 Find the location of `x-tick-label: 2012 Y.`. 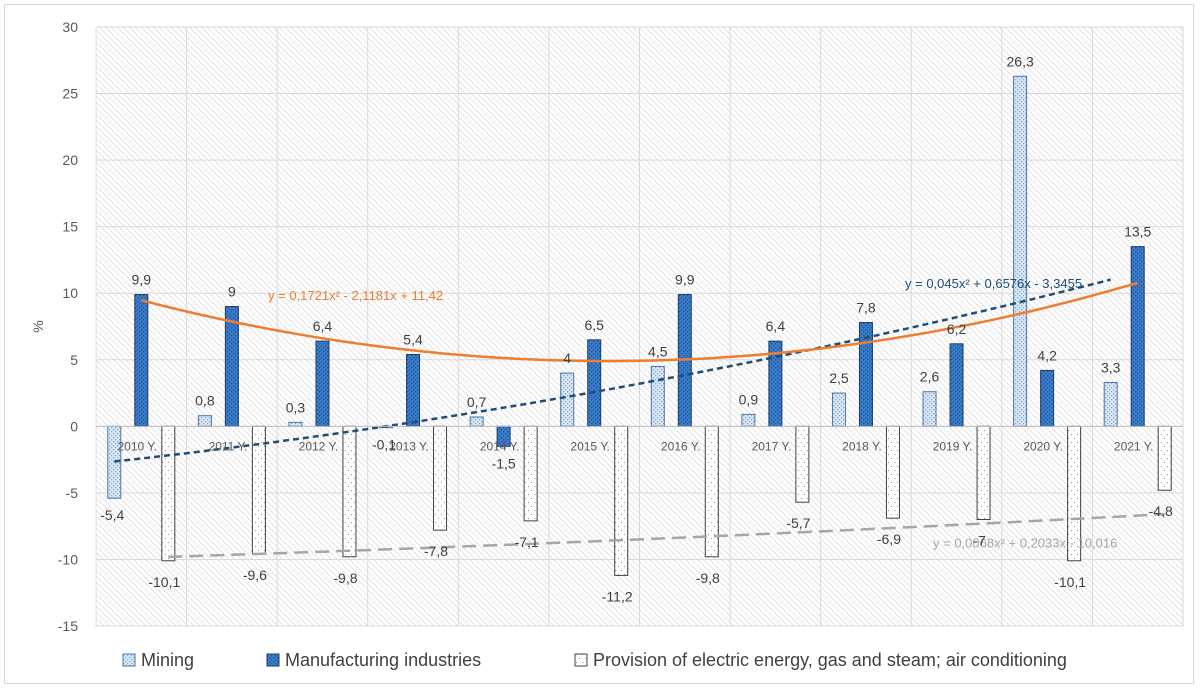

x-tick-label: 2012 Y. is located at coordinates (319, 446).